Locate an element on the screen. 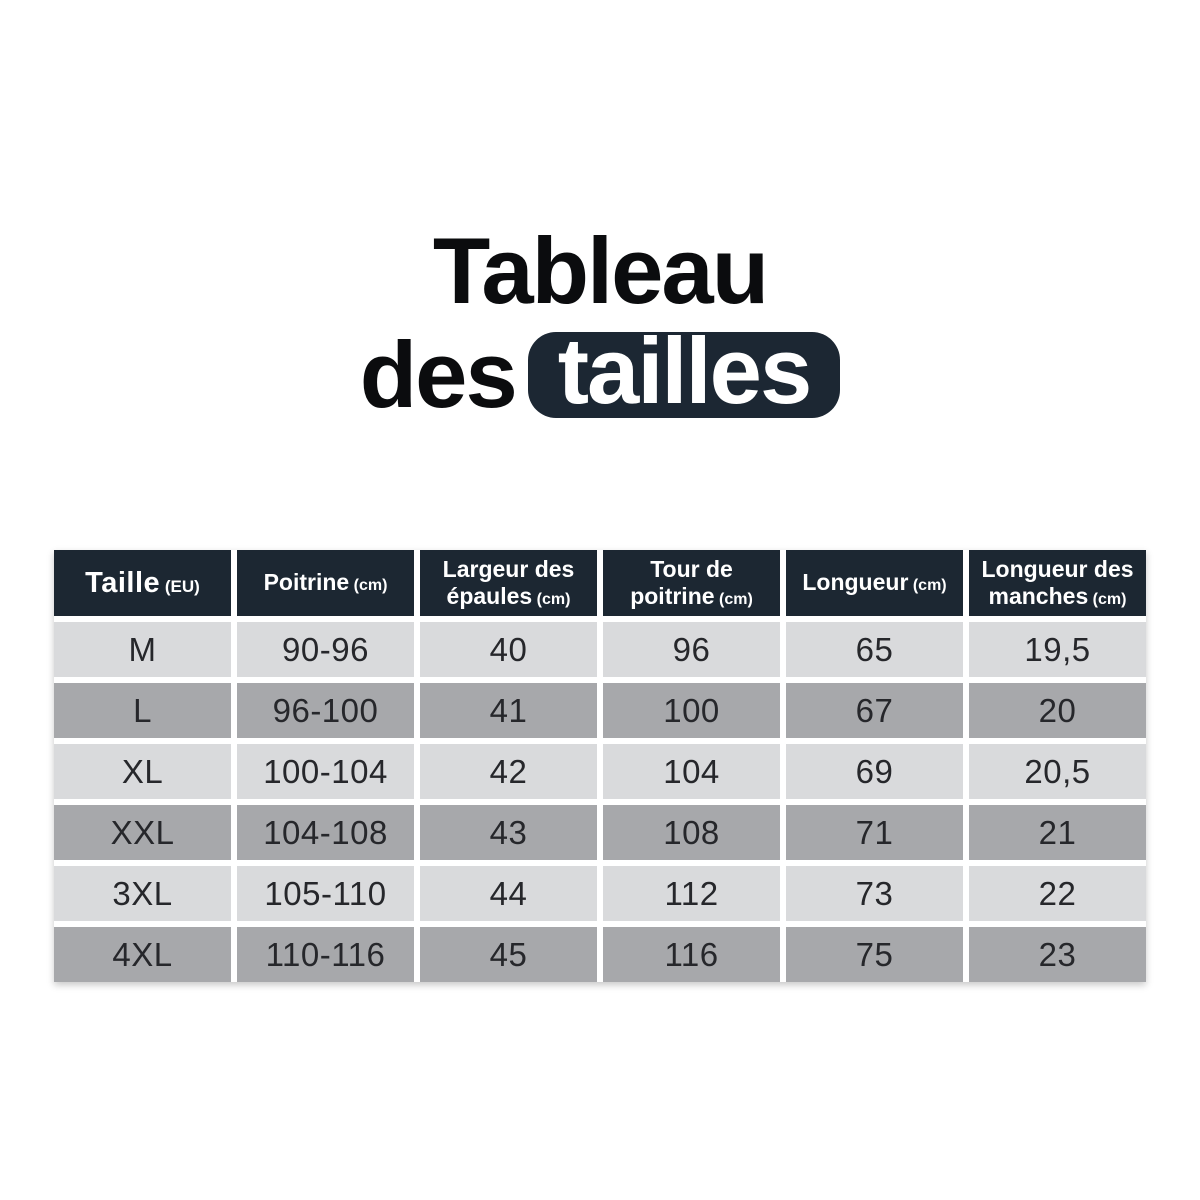 This screenshot has height=1200, width=1200. value-cell-xl-longueur: 69 is located at coordinates (874, 771).